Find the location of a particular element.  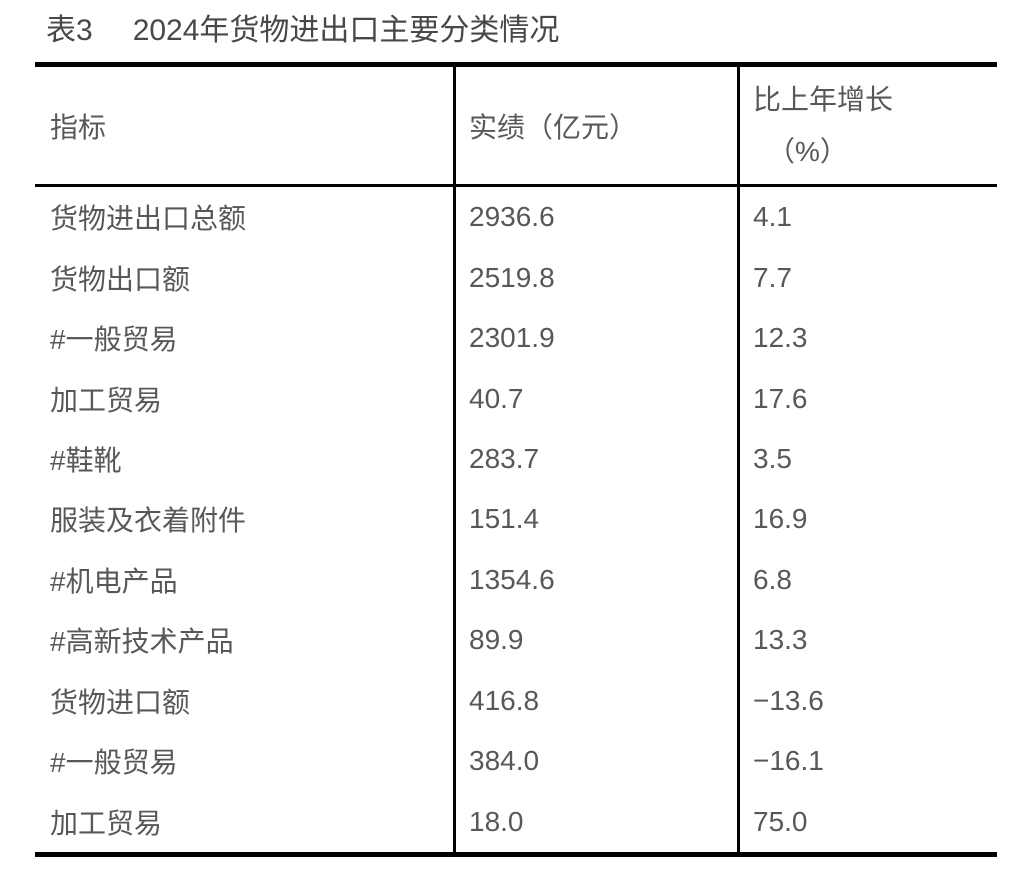

table-row: #鞋靴 283.7 3.5 is located at coordinates (516, 459).